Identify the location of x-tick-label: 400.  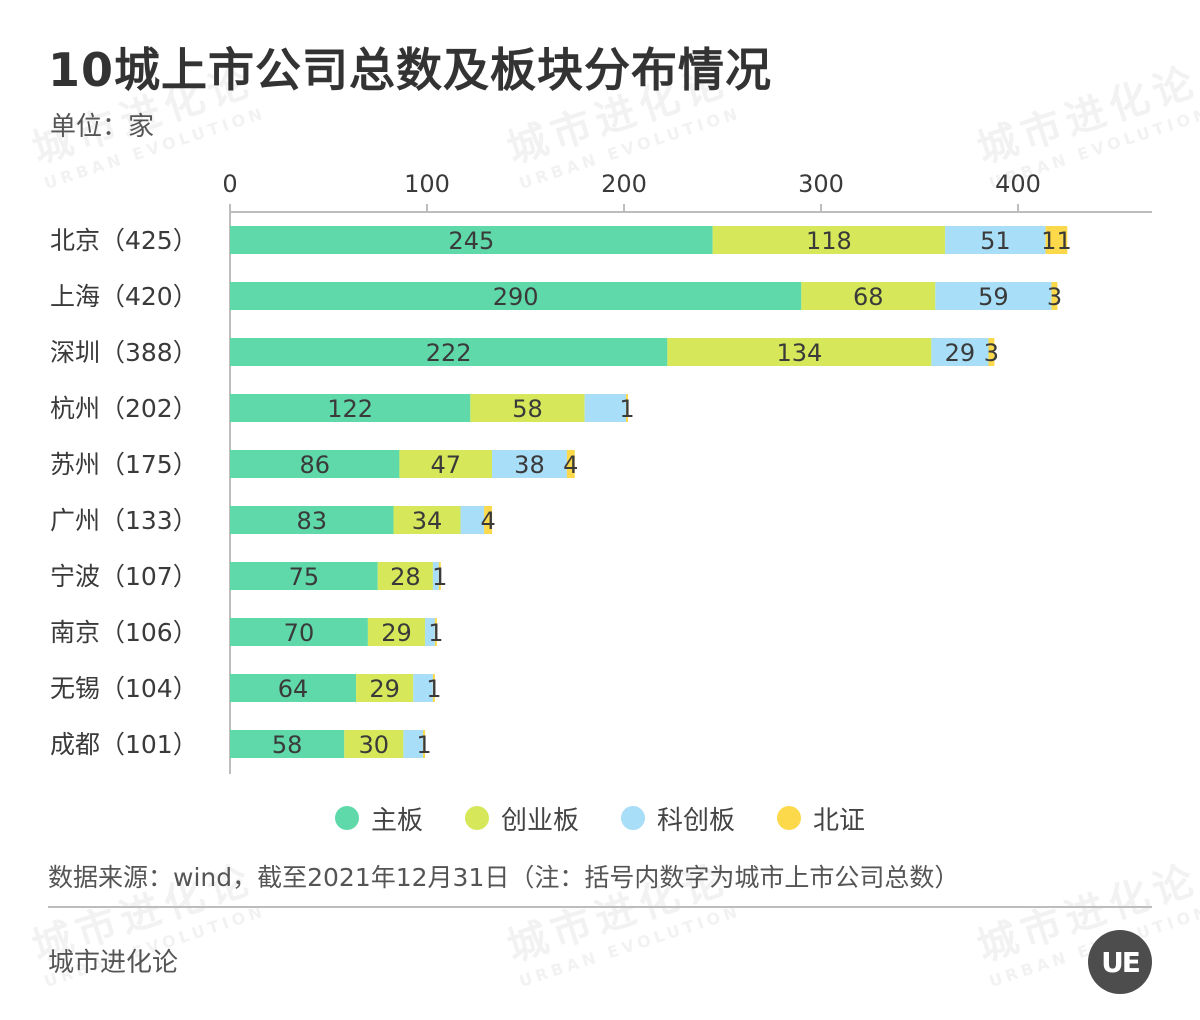
(1018, 184).